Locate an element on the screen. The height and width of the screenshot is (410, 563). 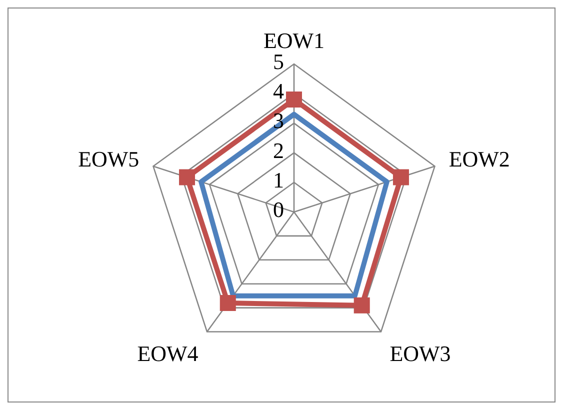
y-tick-label: 4 is located at coordinates (278, 91).